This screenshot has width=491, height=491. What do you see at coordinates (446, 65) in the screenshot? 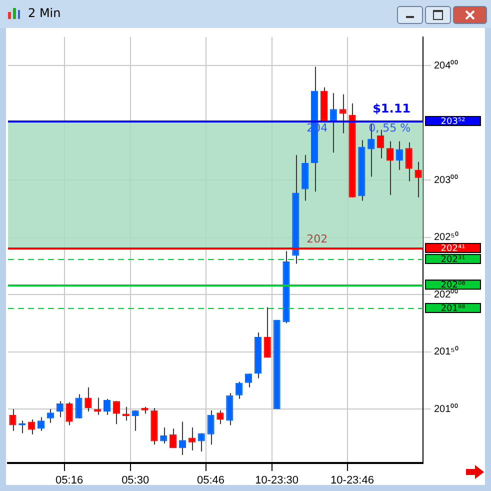
I see `y-tick-label: 204⁰⁰` at bounding box center [446, 65].